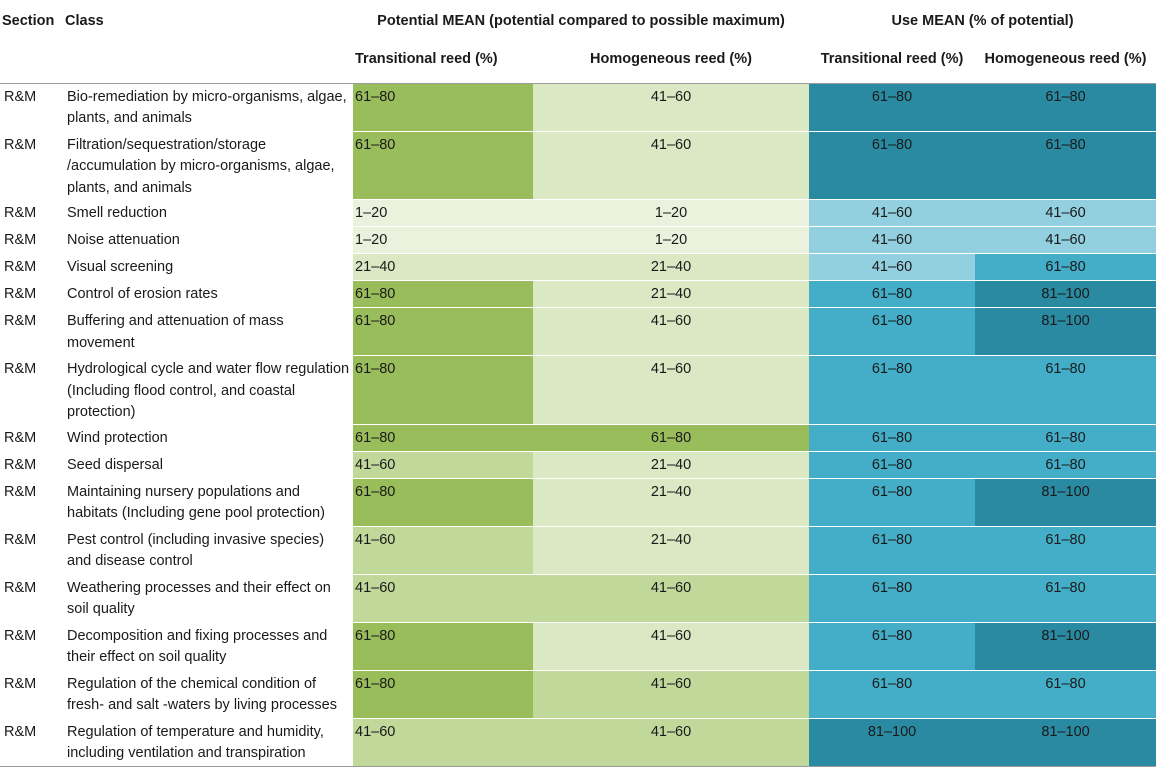  Describe the element at coordinates (982, 21) in the screenshot. I see `header-use-group: Use MEAN (% of potential)` at that location.